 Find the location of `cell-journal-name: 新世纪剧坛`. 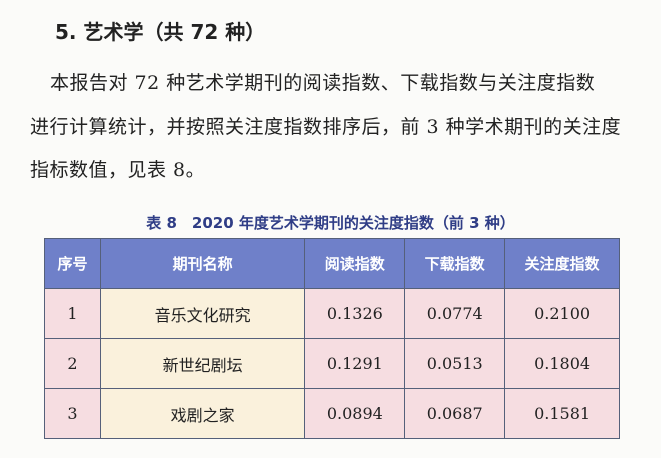

cell-journal-name: 新世纪剧坛 is located at coordinates (202, 363).